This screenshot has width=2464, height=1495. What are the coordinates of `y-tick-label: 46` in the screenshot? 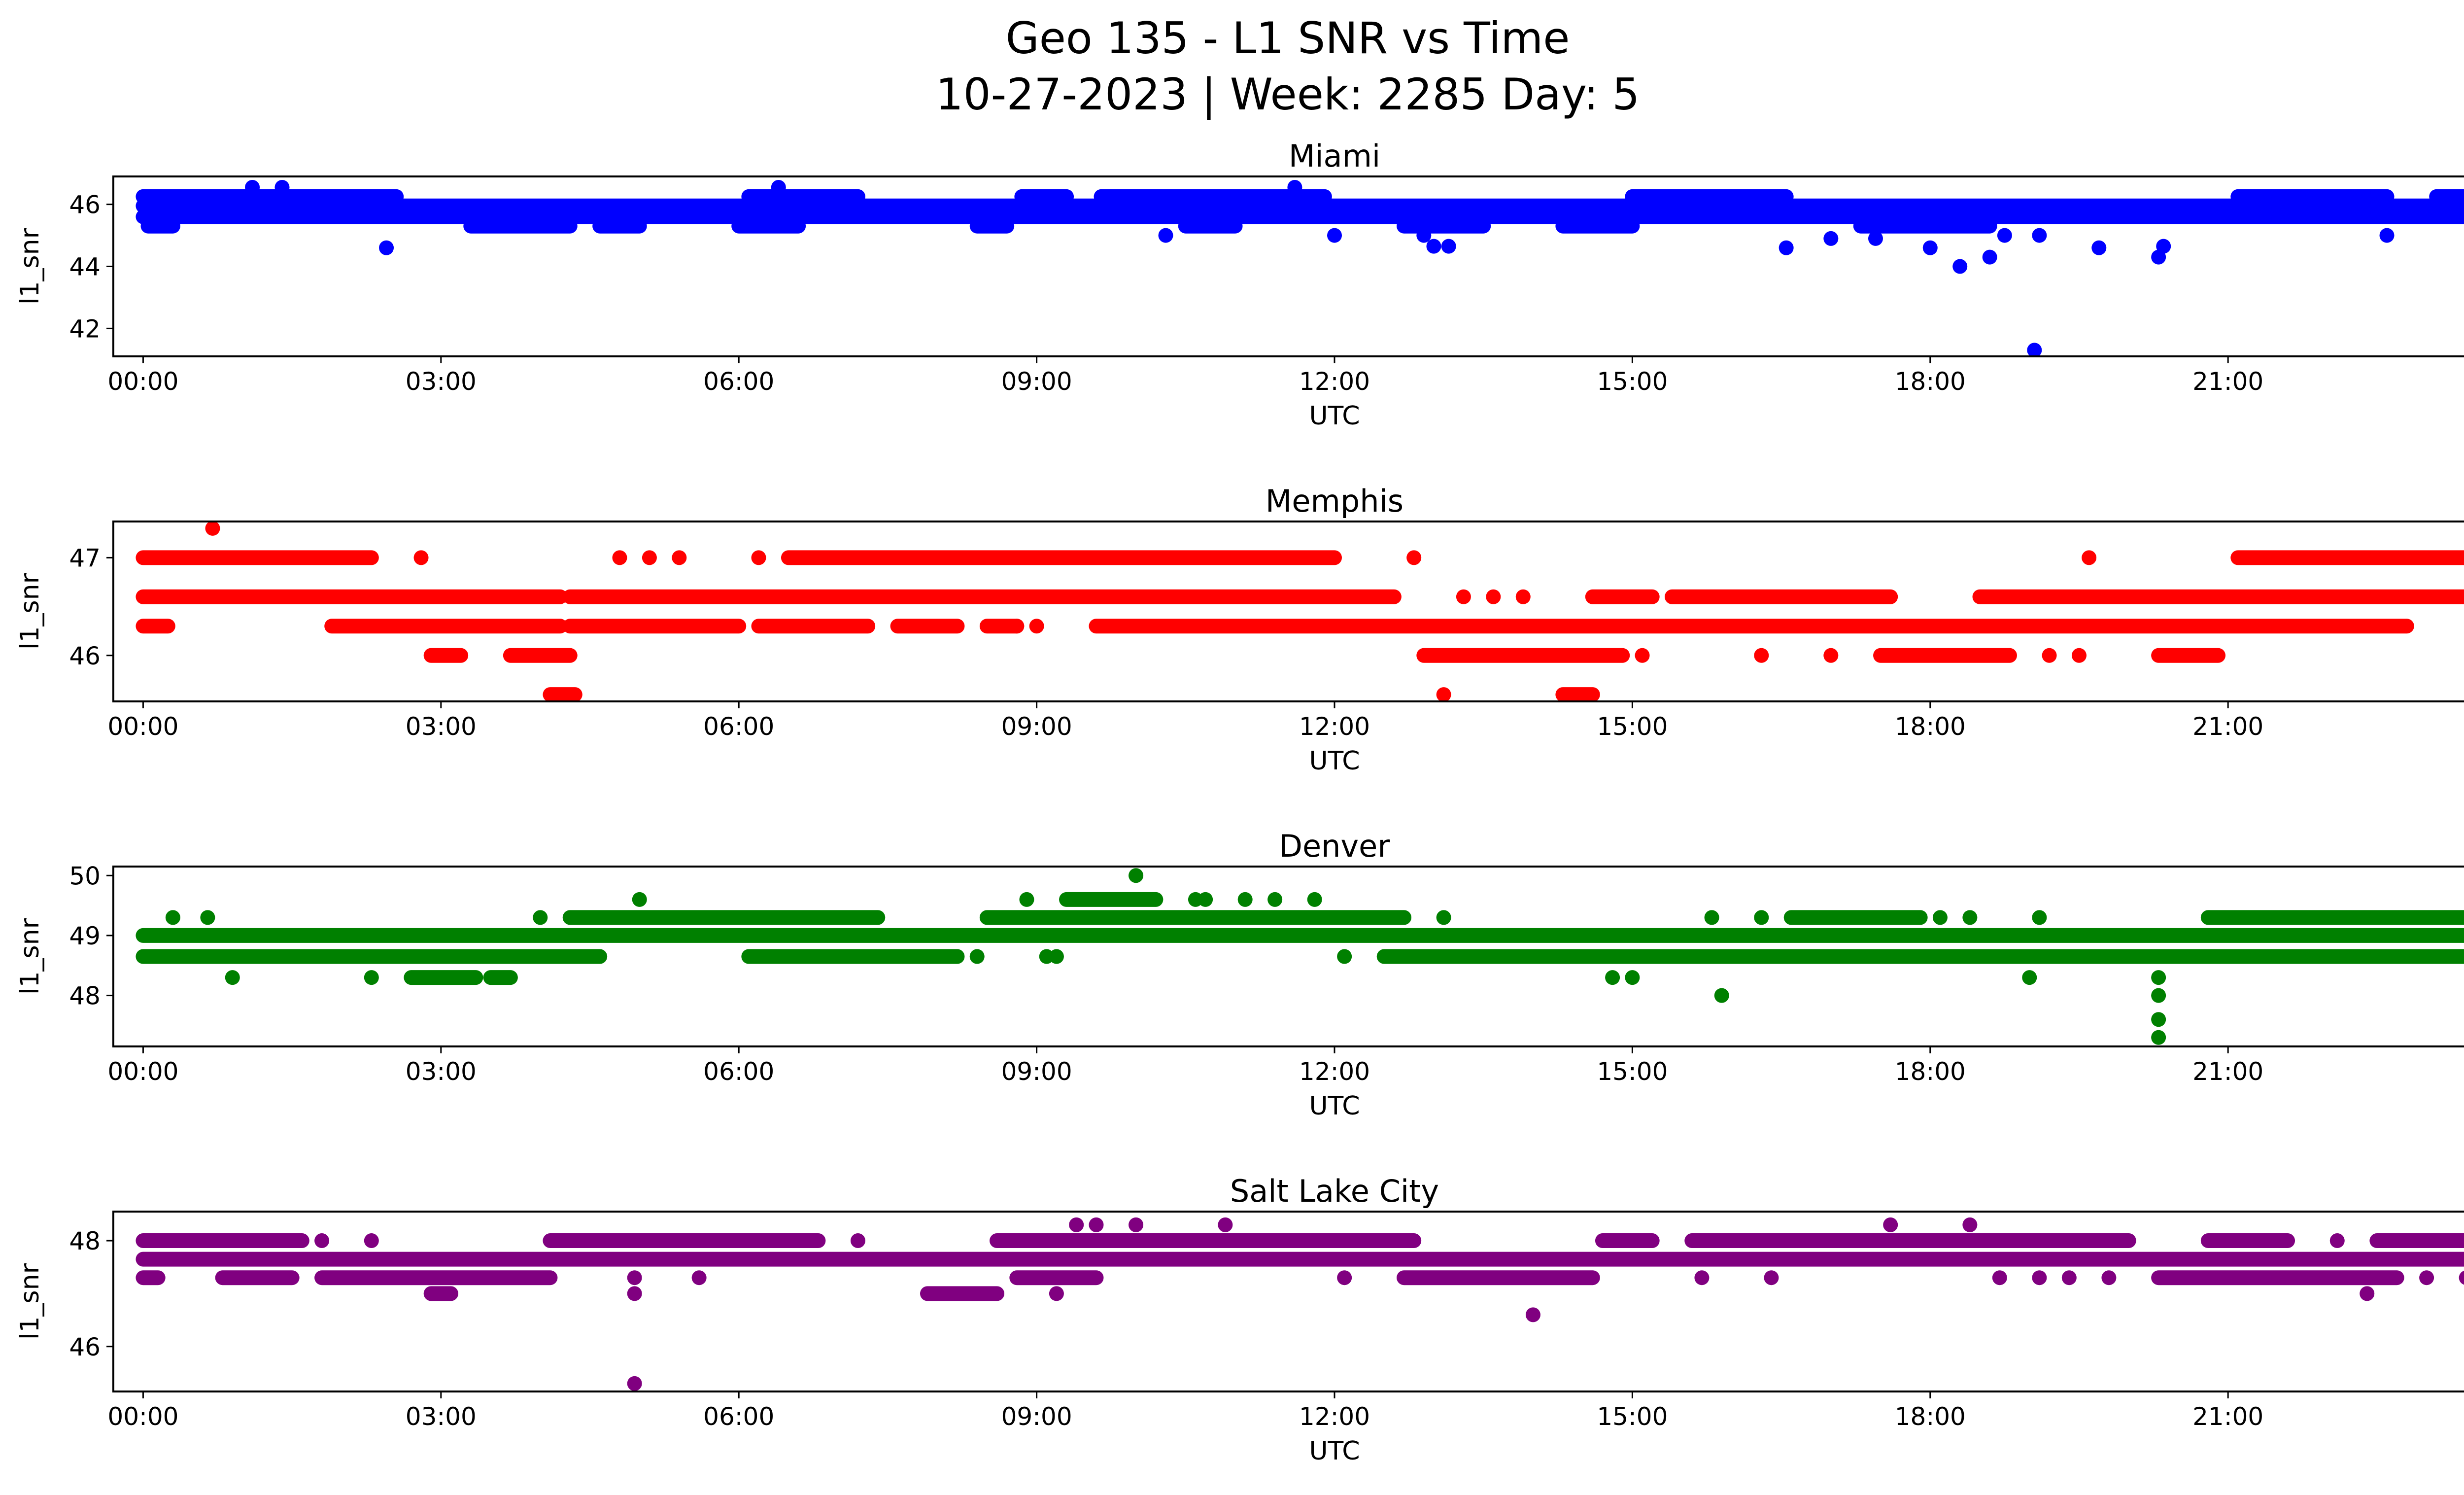 It's located at (85, 205).